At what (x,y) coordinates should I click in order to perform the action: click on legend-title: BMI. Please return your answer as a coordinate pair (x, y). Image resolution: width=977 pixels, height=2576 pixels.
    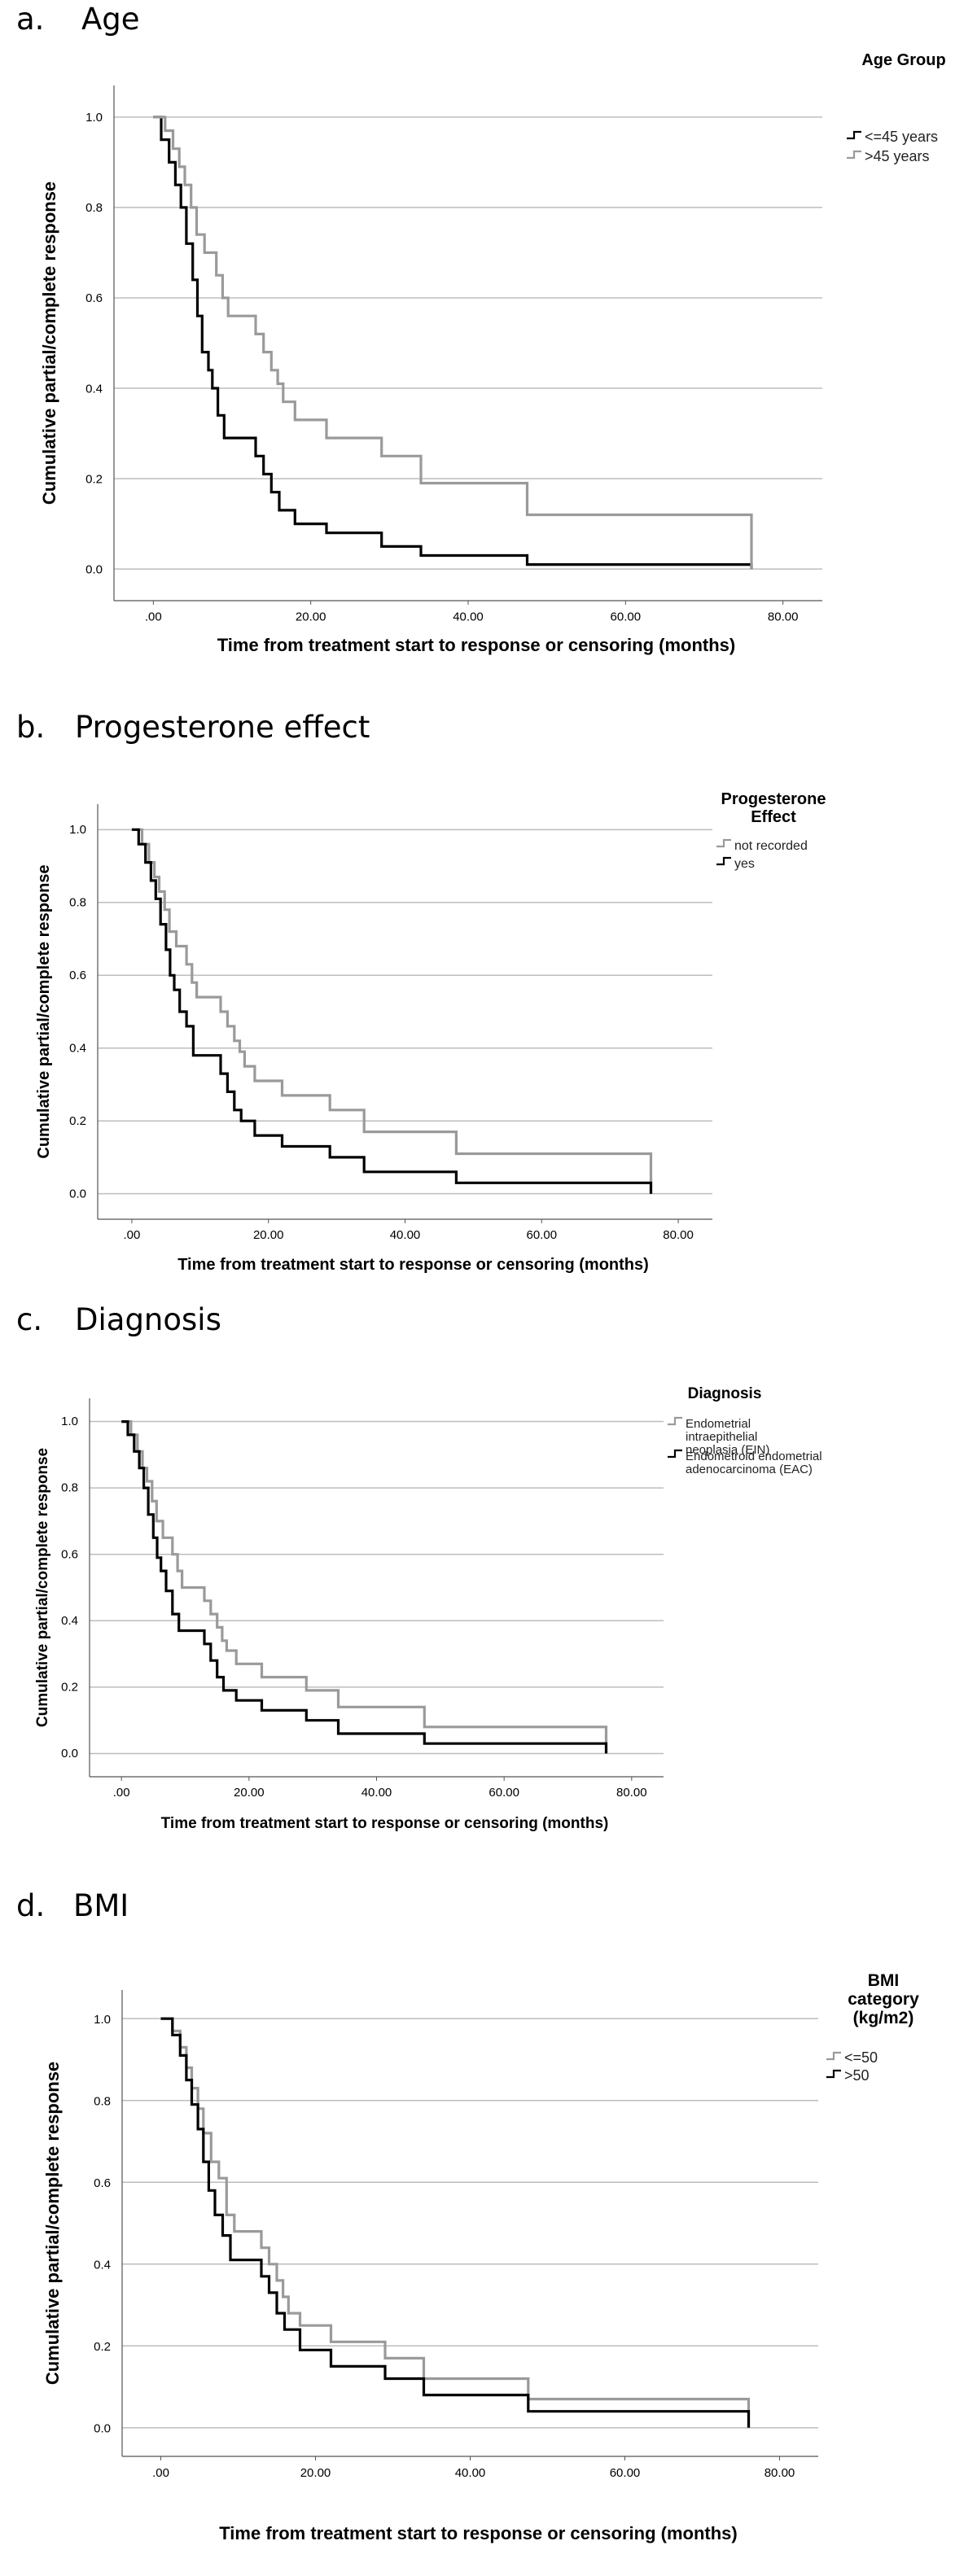
    Looking at the image, I should click on (884, 1980).